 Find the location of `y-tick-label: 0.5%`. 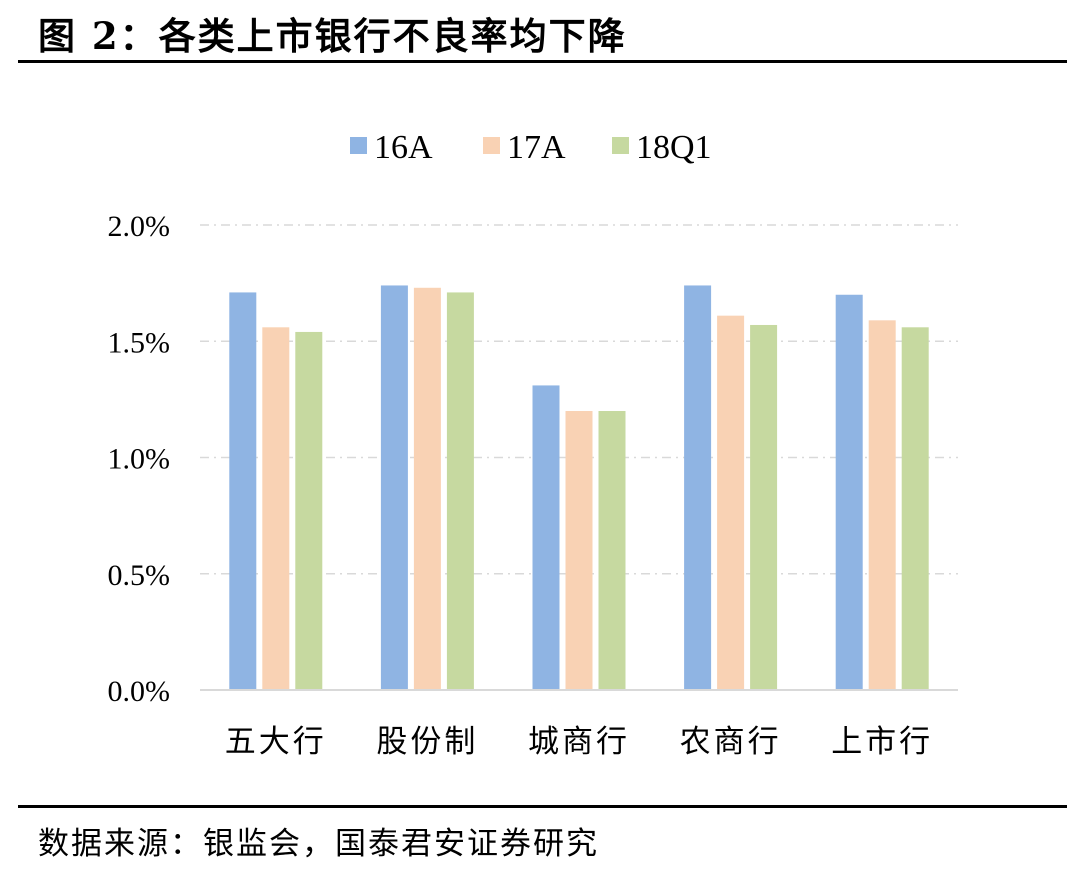

y-tick-label: 0.5% is located at coordinates (139, 575).